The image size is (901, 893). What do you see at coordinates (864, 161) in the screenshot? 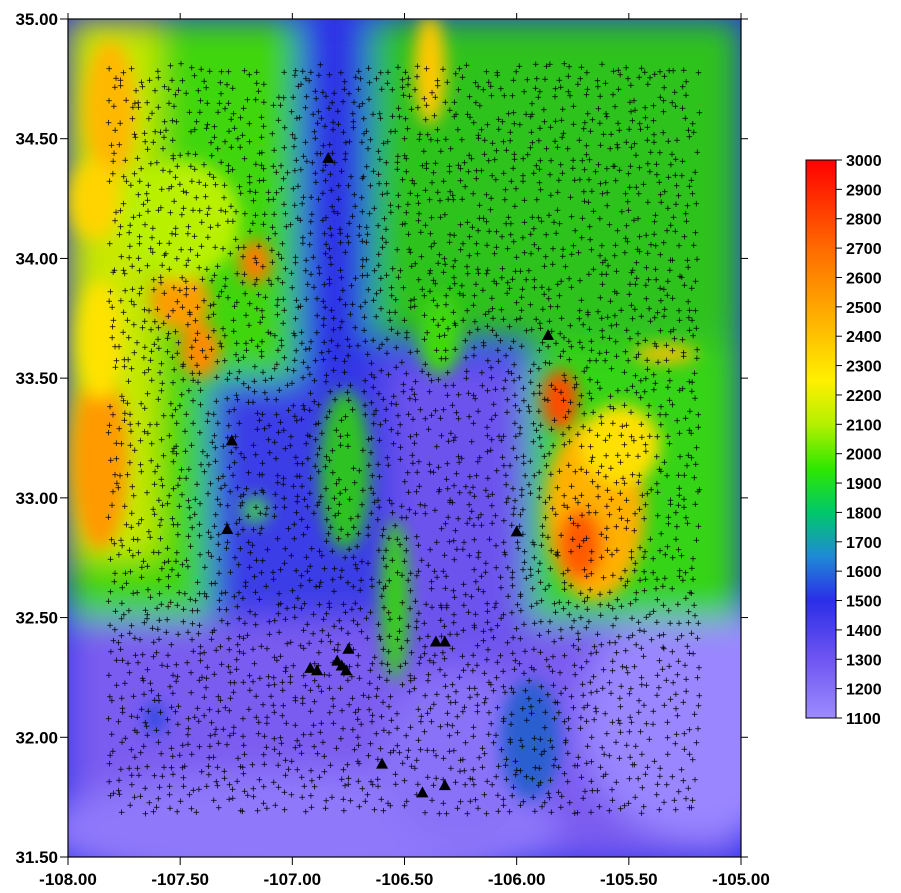
I see `colorbar-label: 3000` at bounding box center [864, 161].